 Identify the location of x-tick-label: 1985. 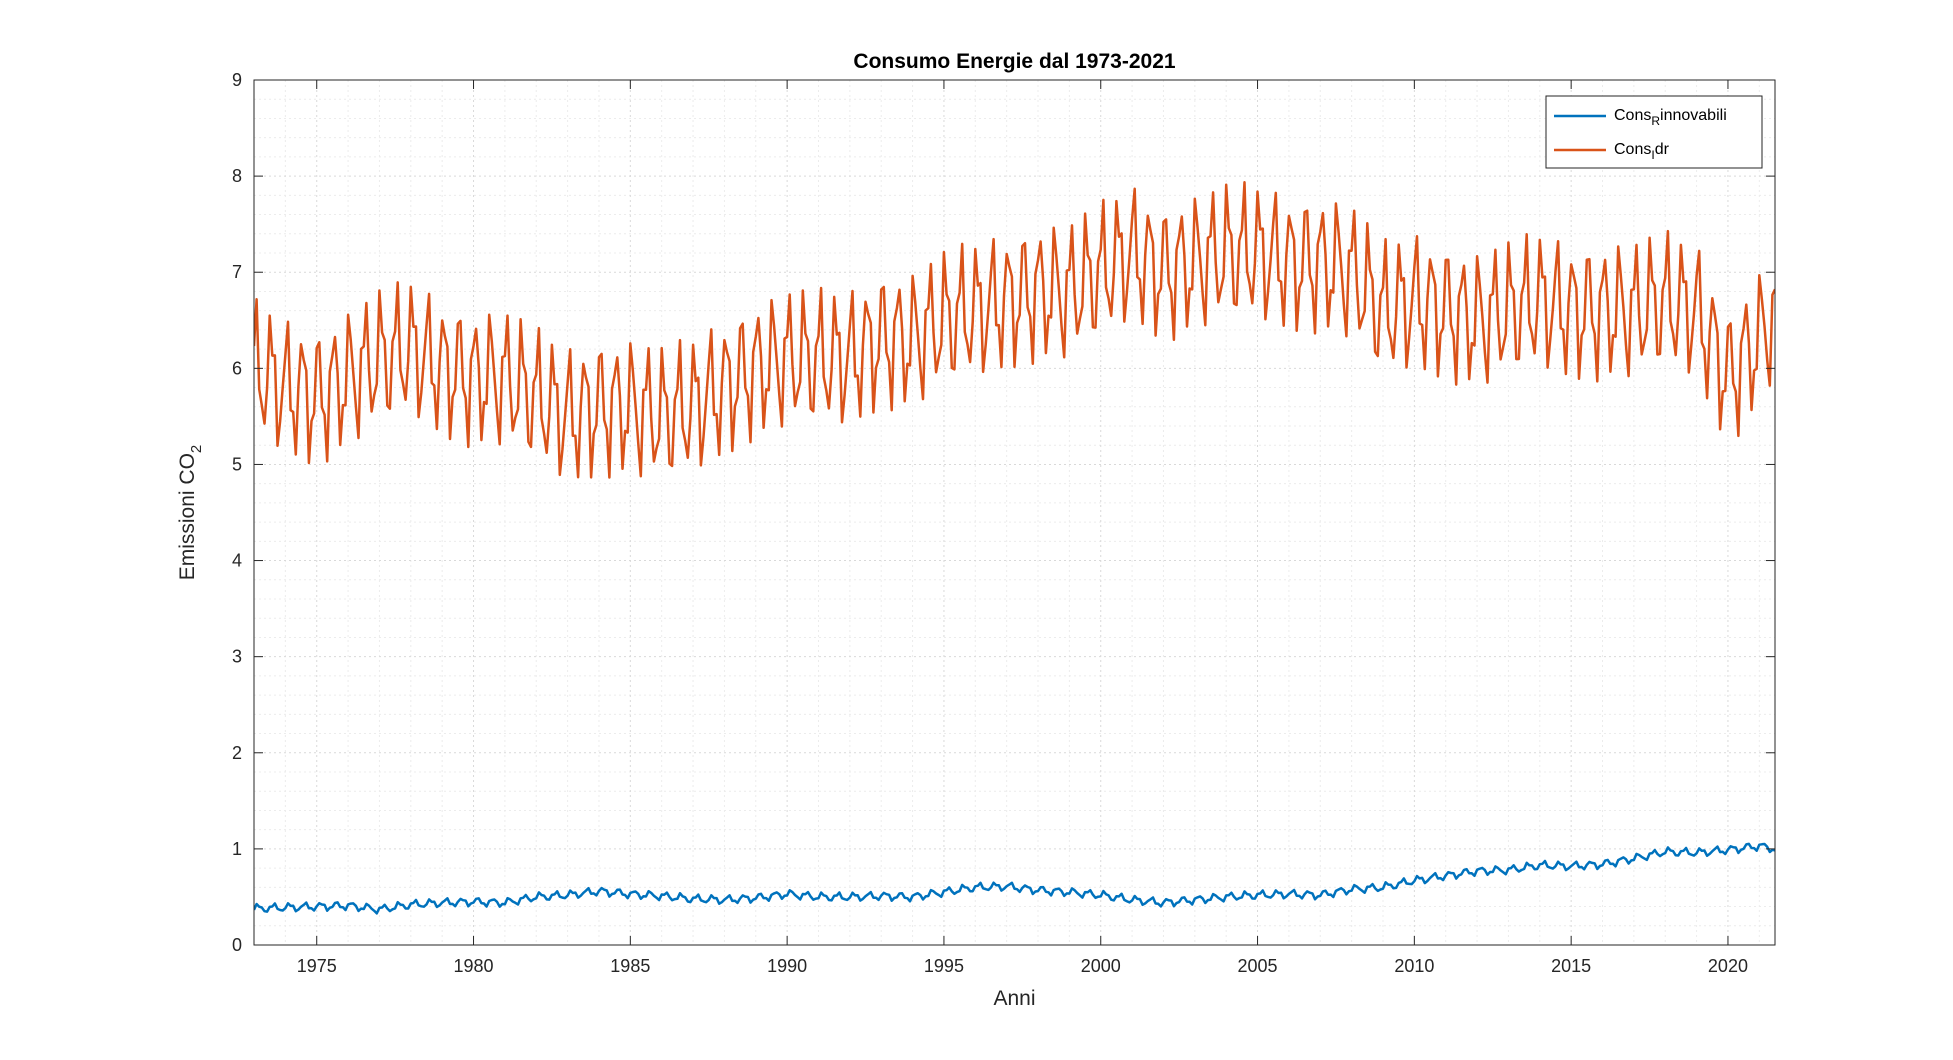
(630, 966).